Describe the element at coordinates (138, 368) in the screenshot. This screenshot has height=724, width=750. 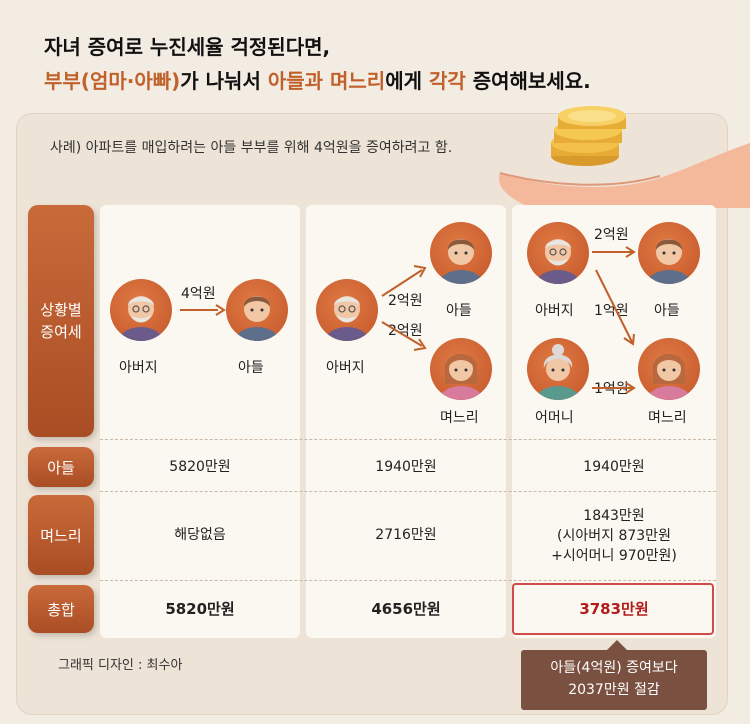
I see `s1-giver-label: 아버지` at that location.